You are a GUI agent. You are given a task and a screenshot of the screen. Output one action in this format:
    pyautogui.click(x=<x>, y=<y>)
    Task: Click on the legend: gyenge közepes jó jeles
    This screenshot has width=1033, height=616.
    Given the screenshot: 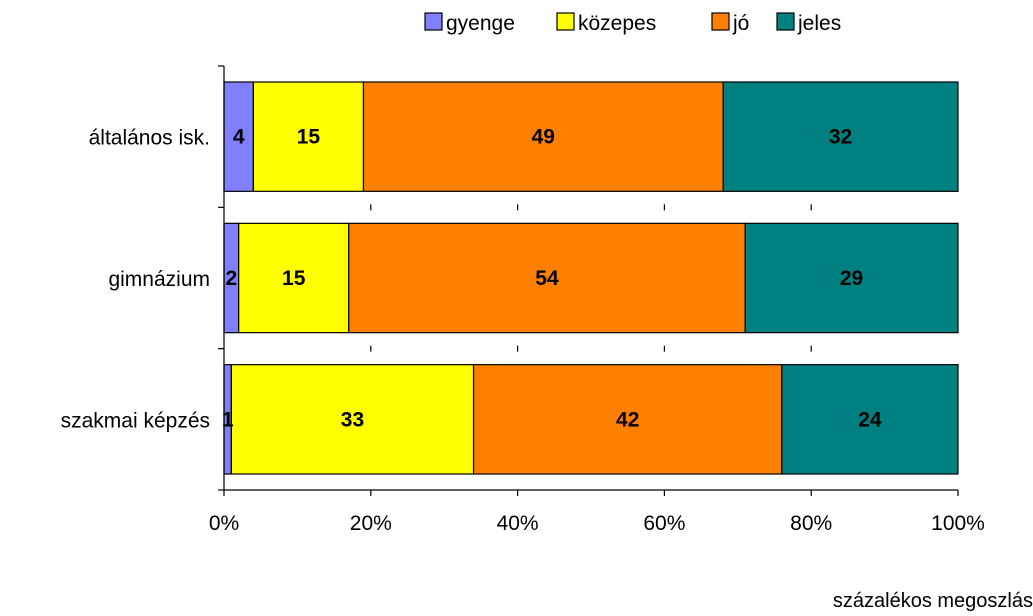 What is the action you would take?
    pyautogui.click(x=632, y=23)
    